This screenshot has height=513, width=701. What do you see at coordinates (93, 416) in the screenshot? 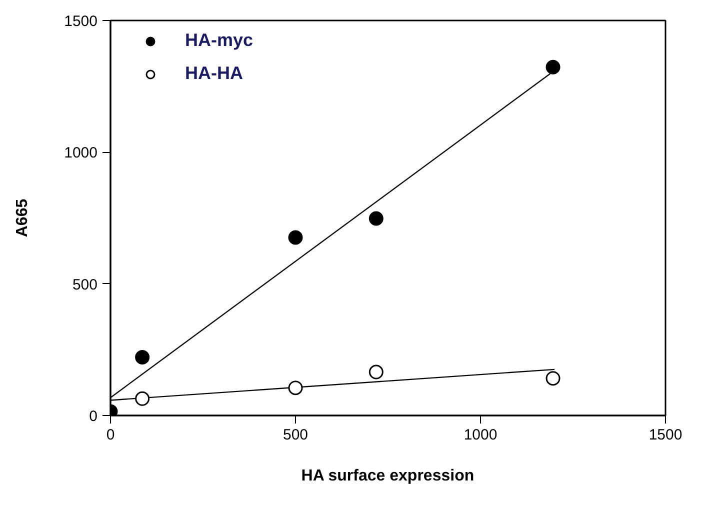
I see `y-tick-label: 0` at bounding box center [93, 416].